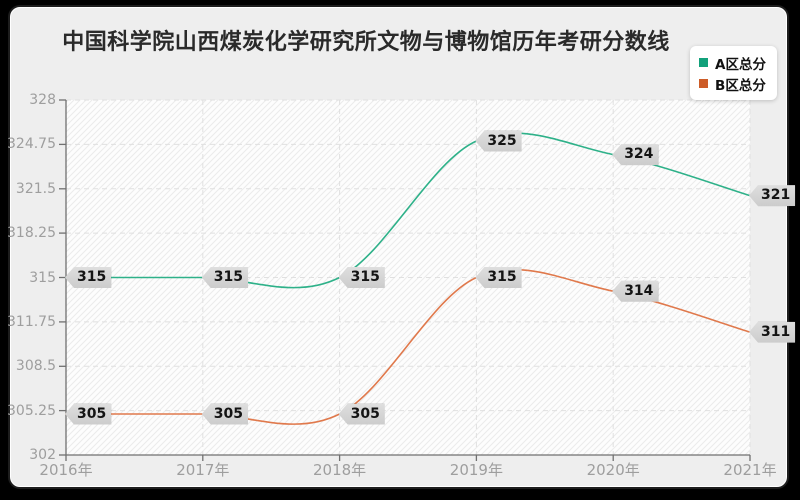 The image size is (800, 500). Describe the element at coordinates (750, 470) in the screenshot. I see `x-tick-label: 2021年` at that location.